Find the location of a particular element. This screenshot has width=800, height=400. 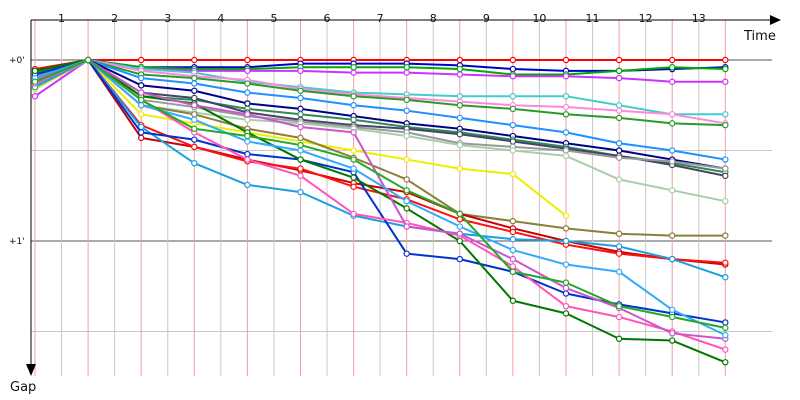

x-tick-label: 9 is located at coordinates (486, 18).